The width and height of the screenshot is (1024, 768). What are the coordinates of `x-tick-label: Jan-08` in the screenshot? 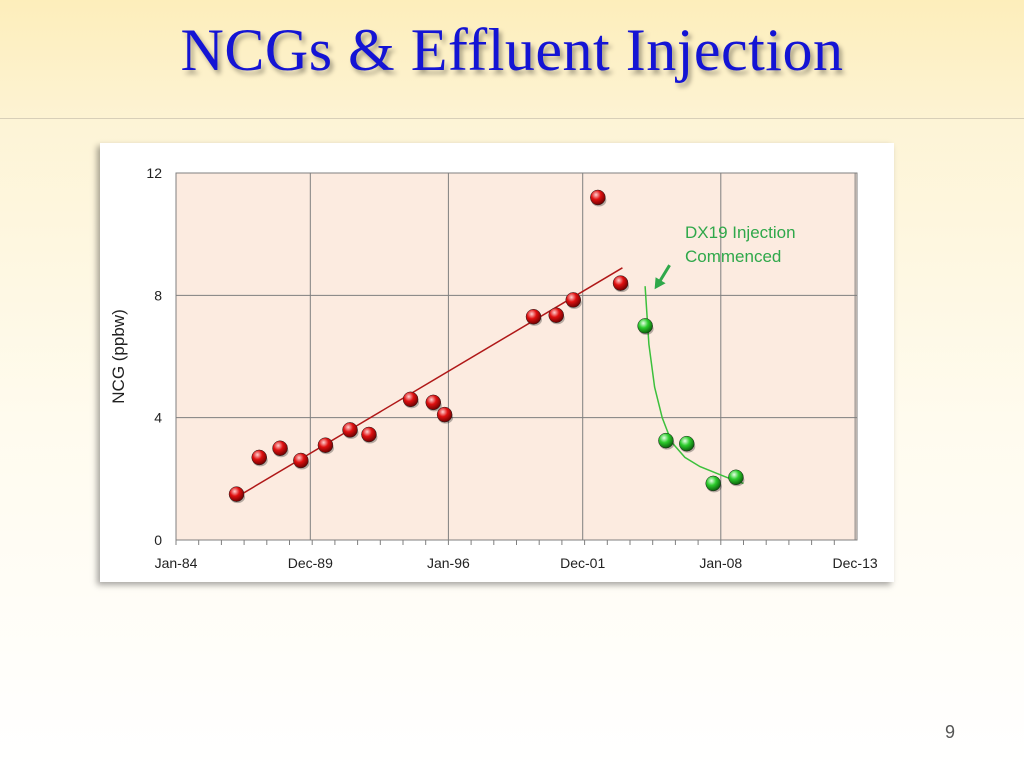 It's located at (720, 563).